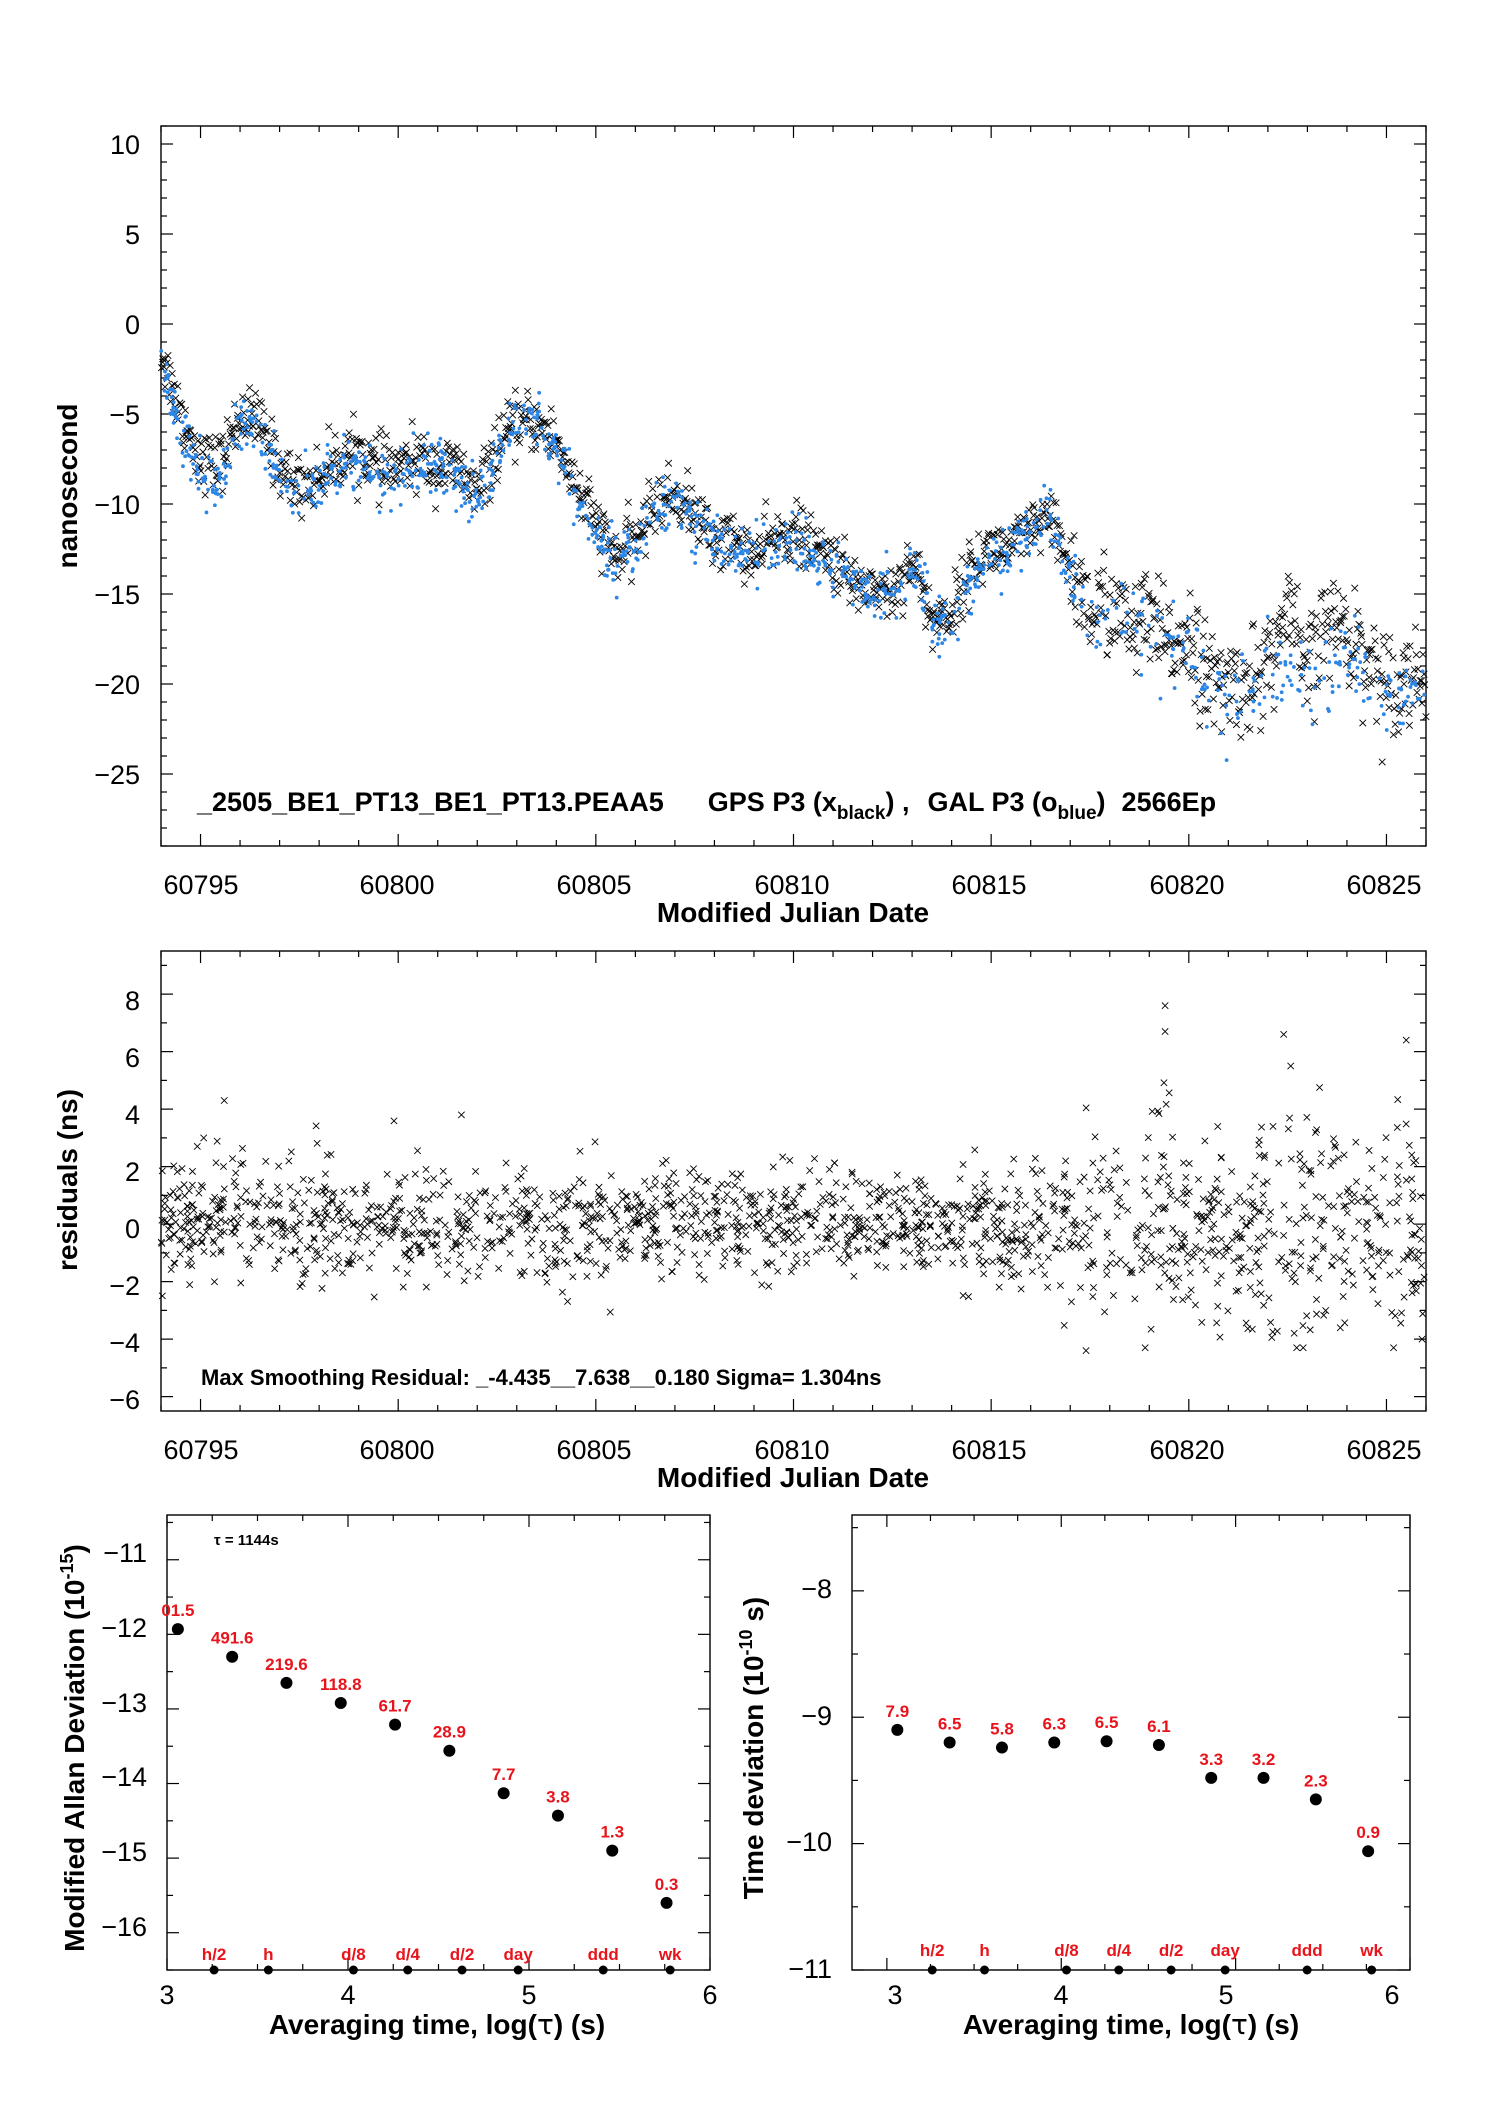  Describe the element at coordinates (1371, 1950) in the screenshot. I see `time-marker-label: wk` at that location.